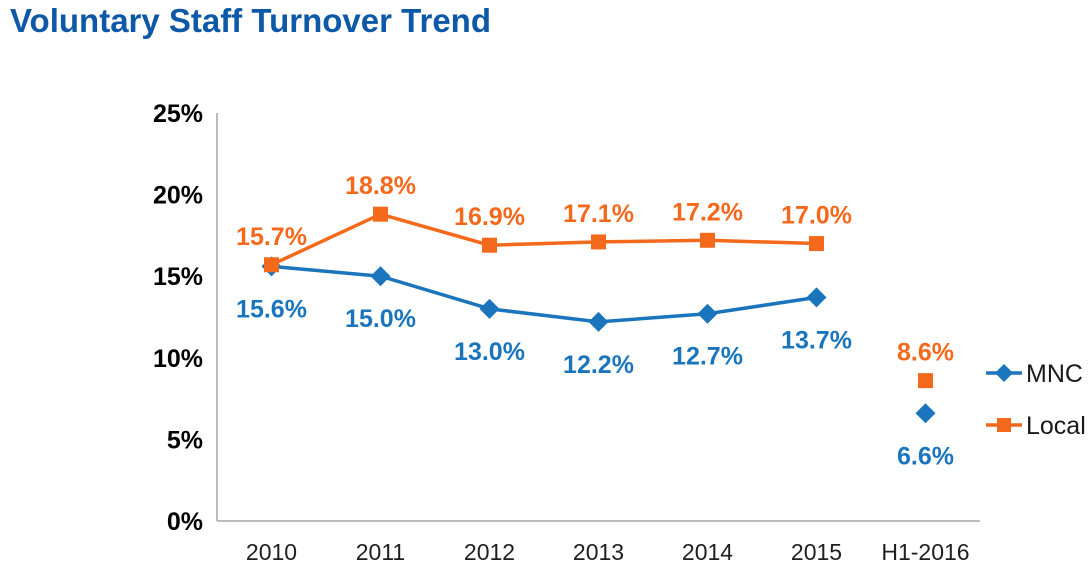 The height and width of the screenshot is (575, 1088). What do you see at coordinates (925, 552) in the screenshot?
I see `x-tick-label: H1-2016` at bounding box center [925, 552].